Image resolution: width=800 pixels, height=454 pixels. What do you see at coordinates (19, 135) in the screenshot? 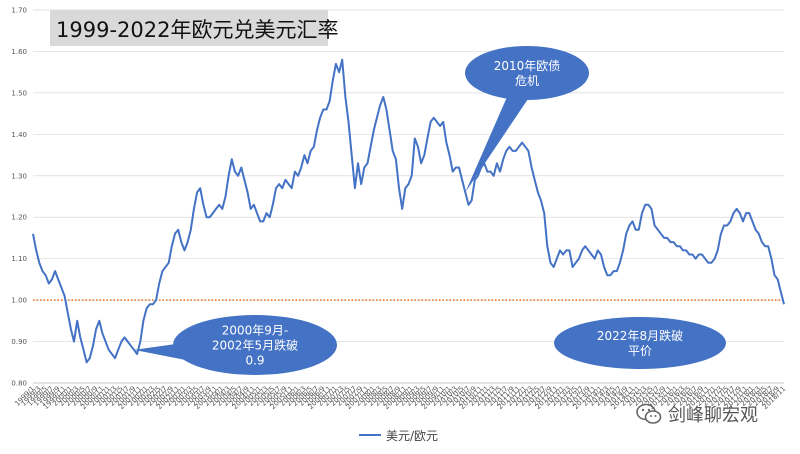
I see `y-tick-label: 1.40` at bounding box center [19, 135].